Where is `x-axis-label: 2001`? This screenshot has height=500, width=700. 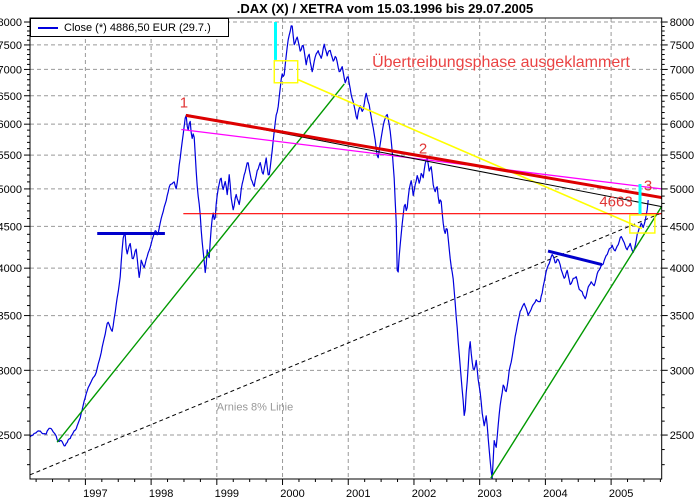 x-axis-label: 2001 is located at coordinates (358, 494).